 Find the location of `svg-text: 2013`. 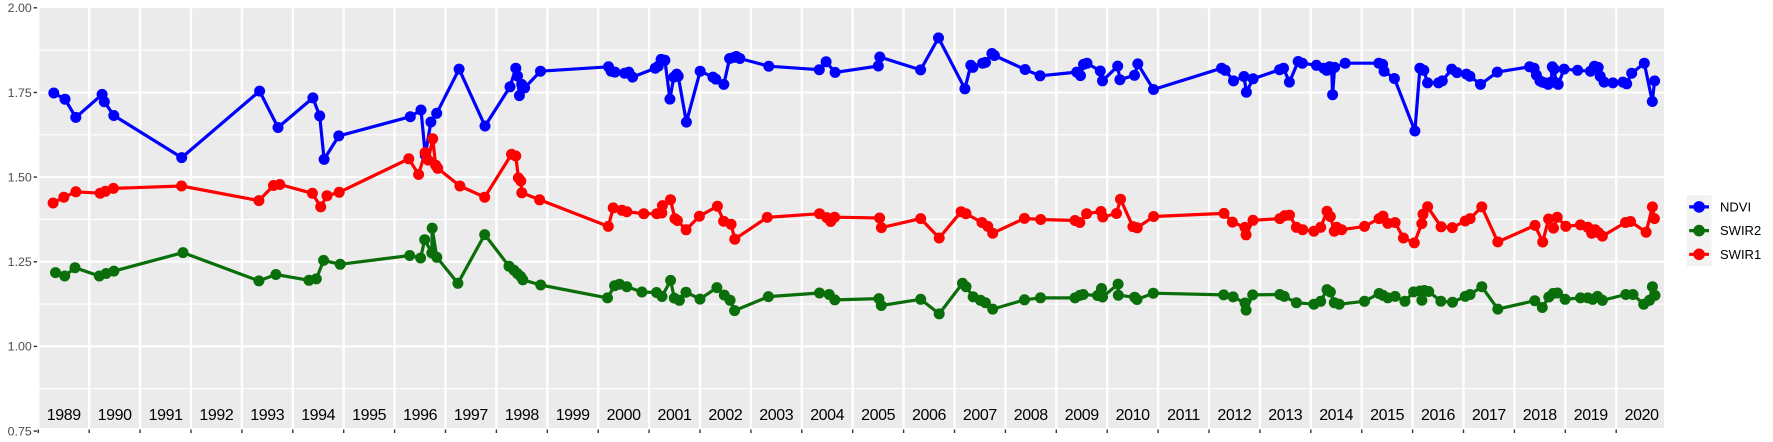

svg-text: 2013 is located at coordinates (1285, 415).